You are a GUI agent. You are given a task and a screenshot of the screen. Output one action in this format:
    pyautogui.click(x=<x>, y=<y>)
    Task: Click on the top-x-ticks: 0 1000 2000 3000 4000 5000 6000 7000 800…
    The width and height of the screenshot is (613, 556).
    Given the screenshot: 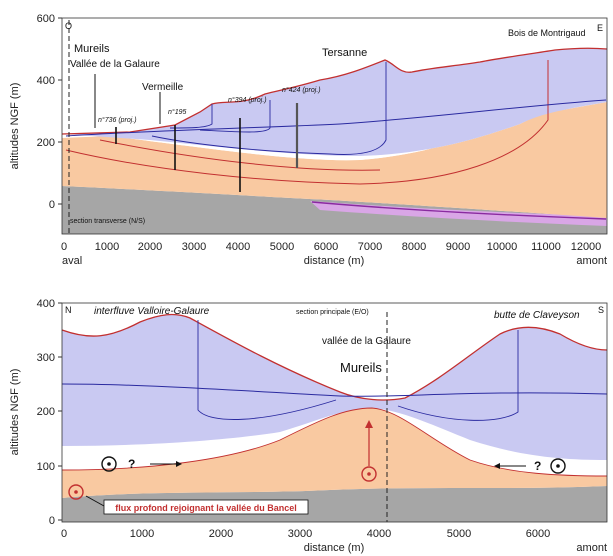 What is the action you would take?
    pyautogui.click(x=331, y=247)
    